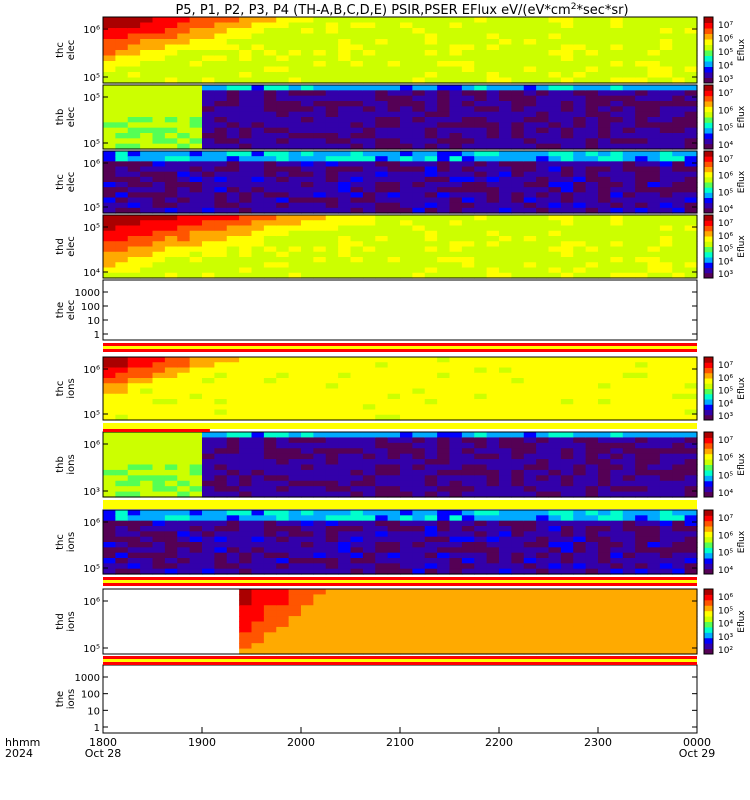 The height and width of the screenshot is (800, 750). What do you see at coordinates (93, 321) in the screenshot?
I see `y-tick-label: 10` at bounding box center [93, 321].